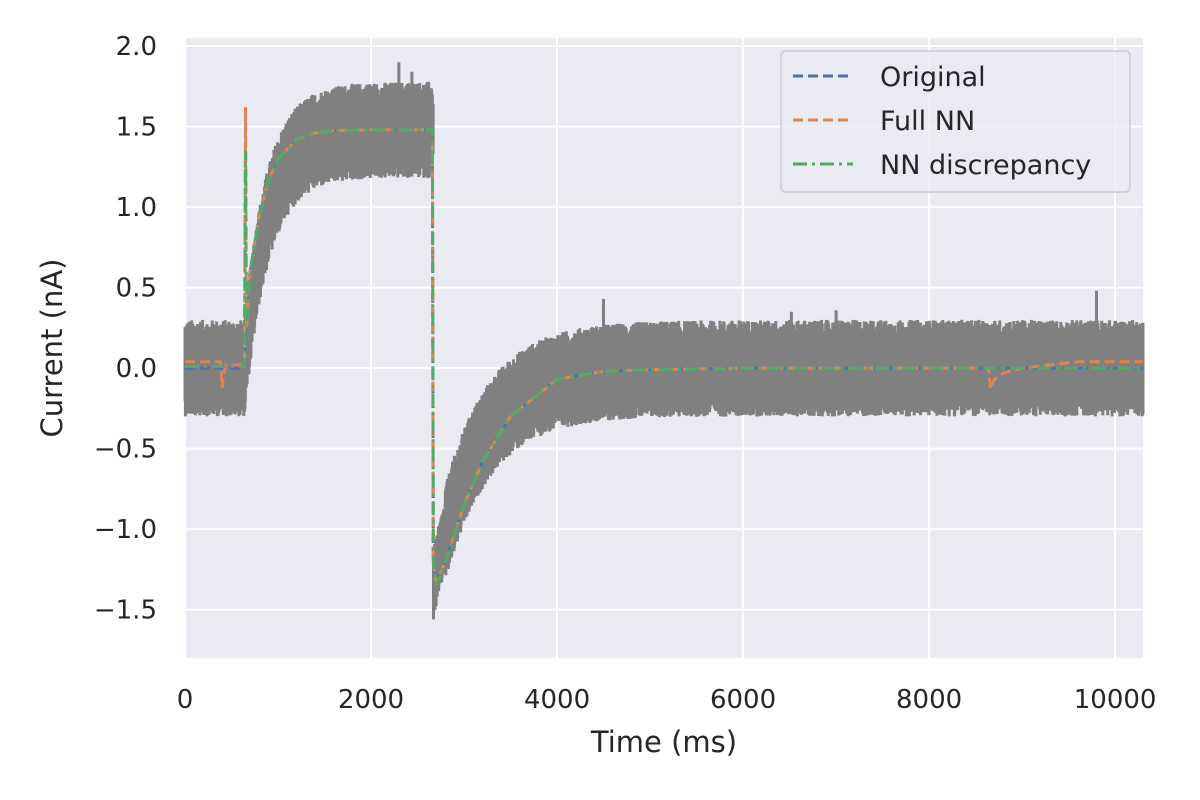 The image size is (1200, 800). Describe the element at coordinates (125, 611) in the screenshot. I see `y-tick-label: −1.5` at that location.